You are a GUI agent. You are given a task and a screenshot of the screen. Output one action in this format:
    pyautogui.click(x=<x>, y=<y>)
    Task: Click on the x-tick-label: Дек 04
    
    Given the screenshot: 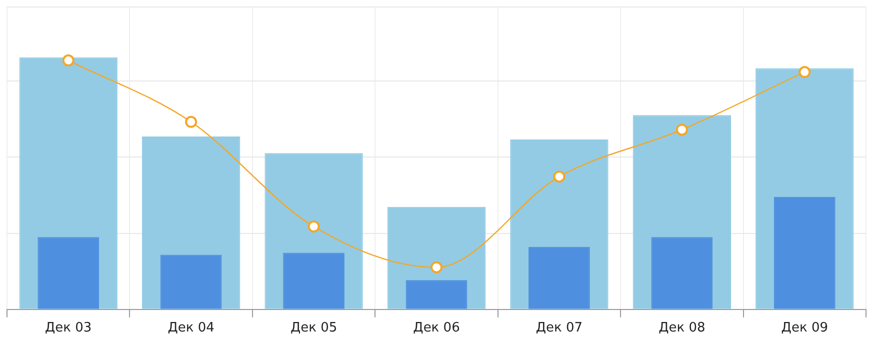 What is the action you would take?
    pyautogui.click(x=191, y=328)
    